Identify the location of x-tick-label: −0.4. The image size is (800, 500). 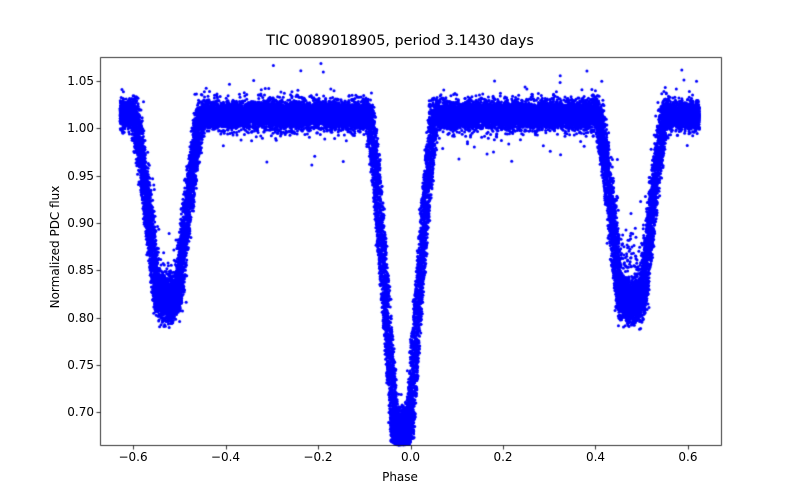
(225, 457).